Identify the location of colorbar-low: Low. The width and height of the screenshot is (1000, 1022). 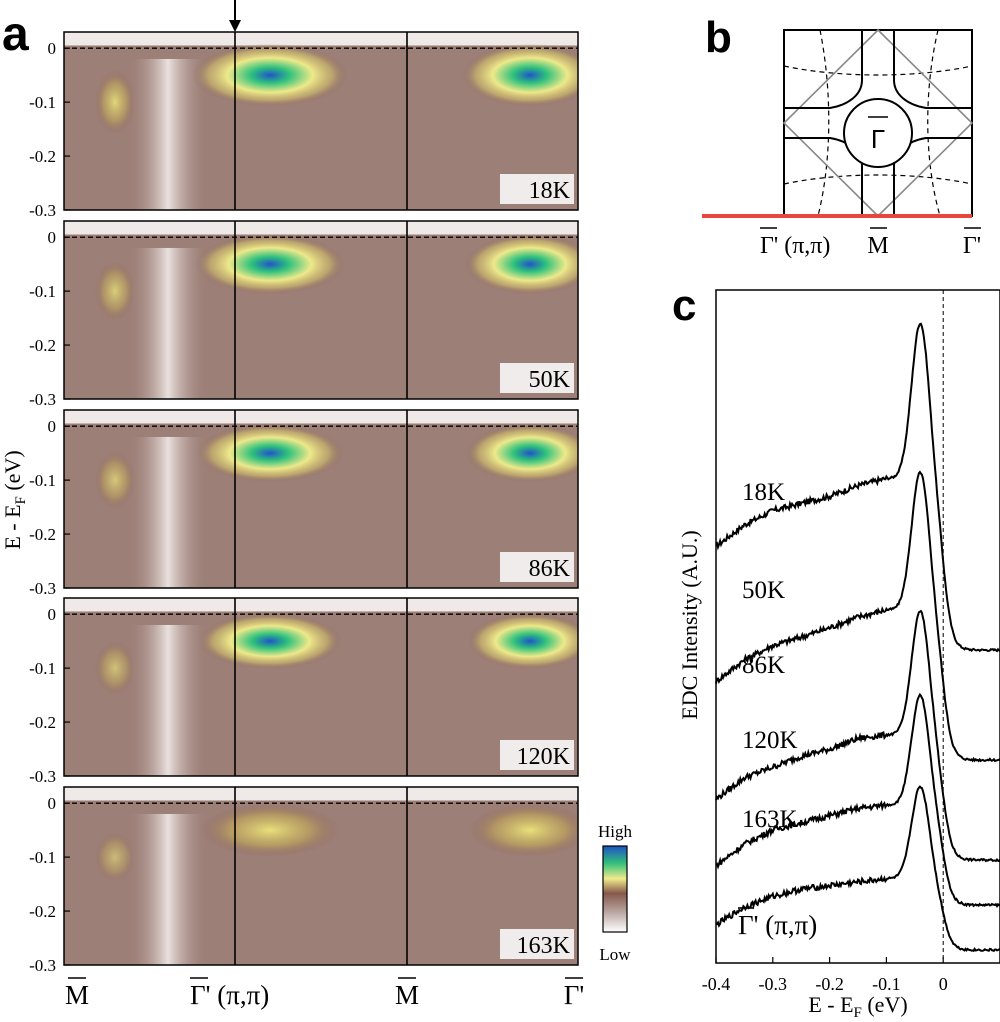
(615, 954).